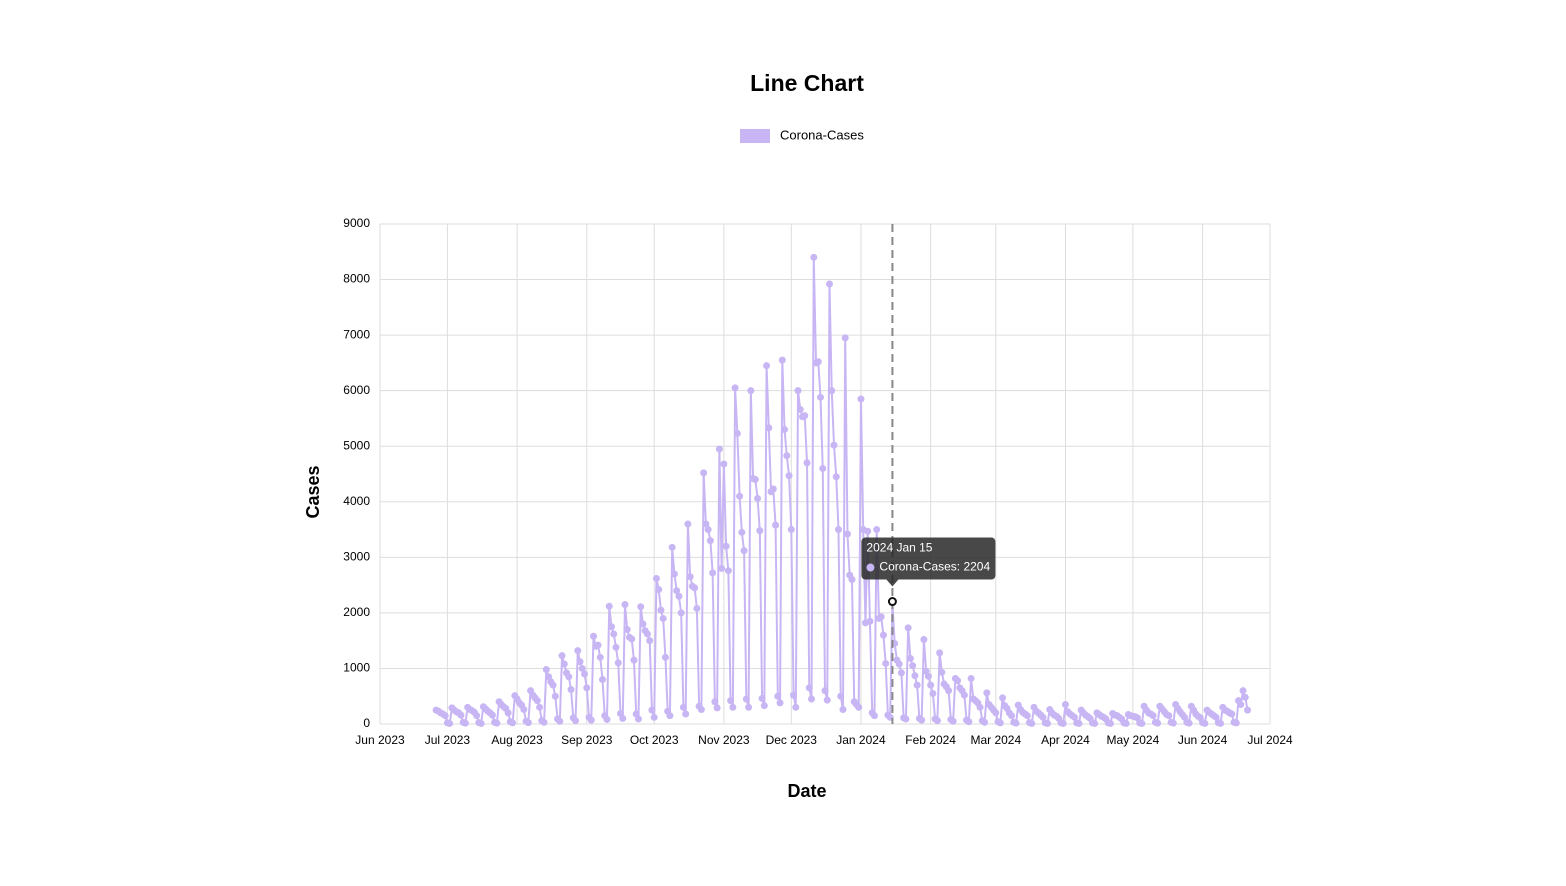 The height and width of the screenshot is (886, 1566). I want to click on x-axis-label: Date, so click(806, 791).